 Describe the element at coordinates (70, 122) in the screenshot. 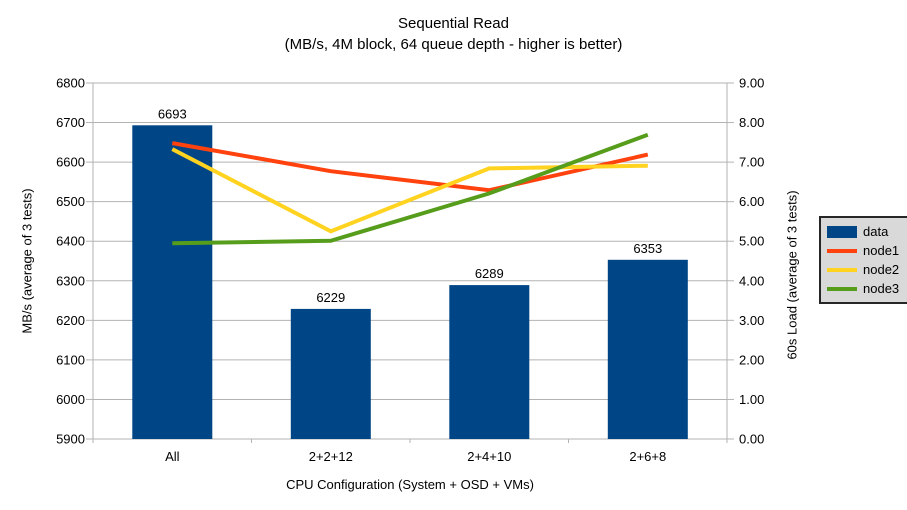

I see `left-tick-label: 6700` at that location.